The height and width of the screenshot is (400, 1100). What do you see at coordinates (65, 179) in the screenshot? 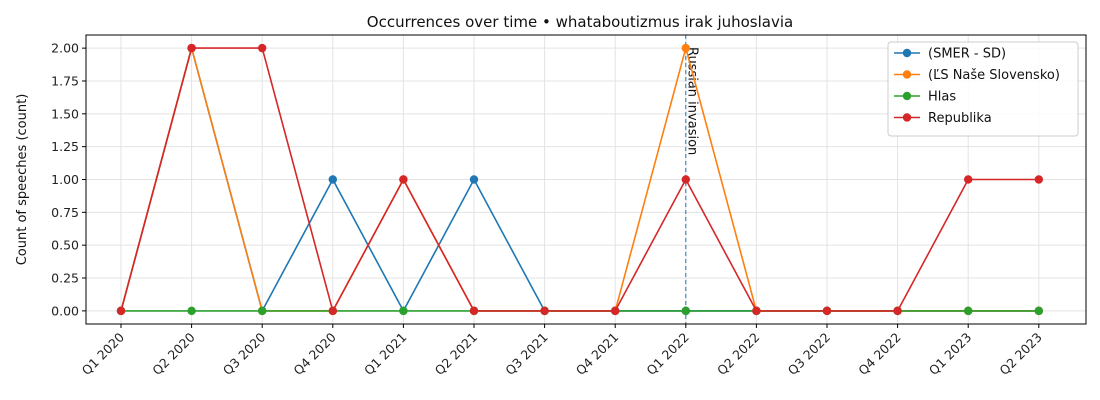
I see `y-tick-label: 1.00` at bounding box center [65, 179].